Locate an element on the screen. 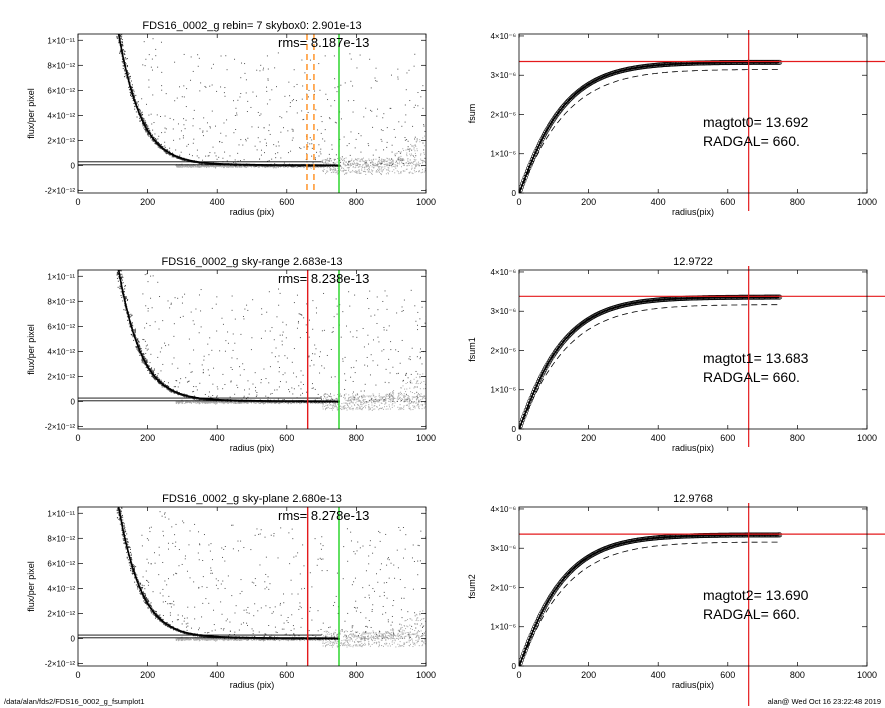  plot-frame is located at coordinates (252, 113).